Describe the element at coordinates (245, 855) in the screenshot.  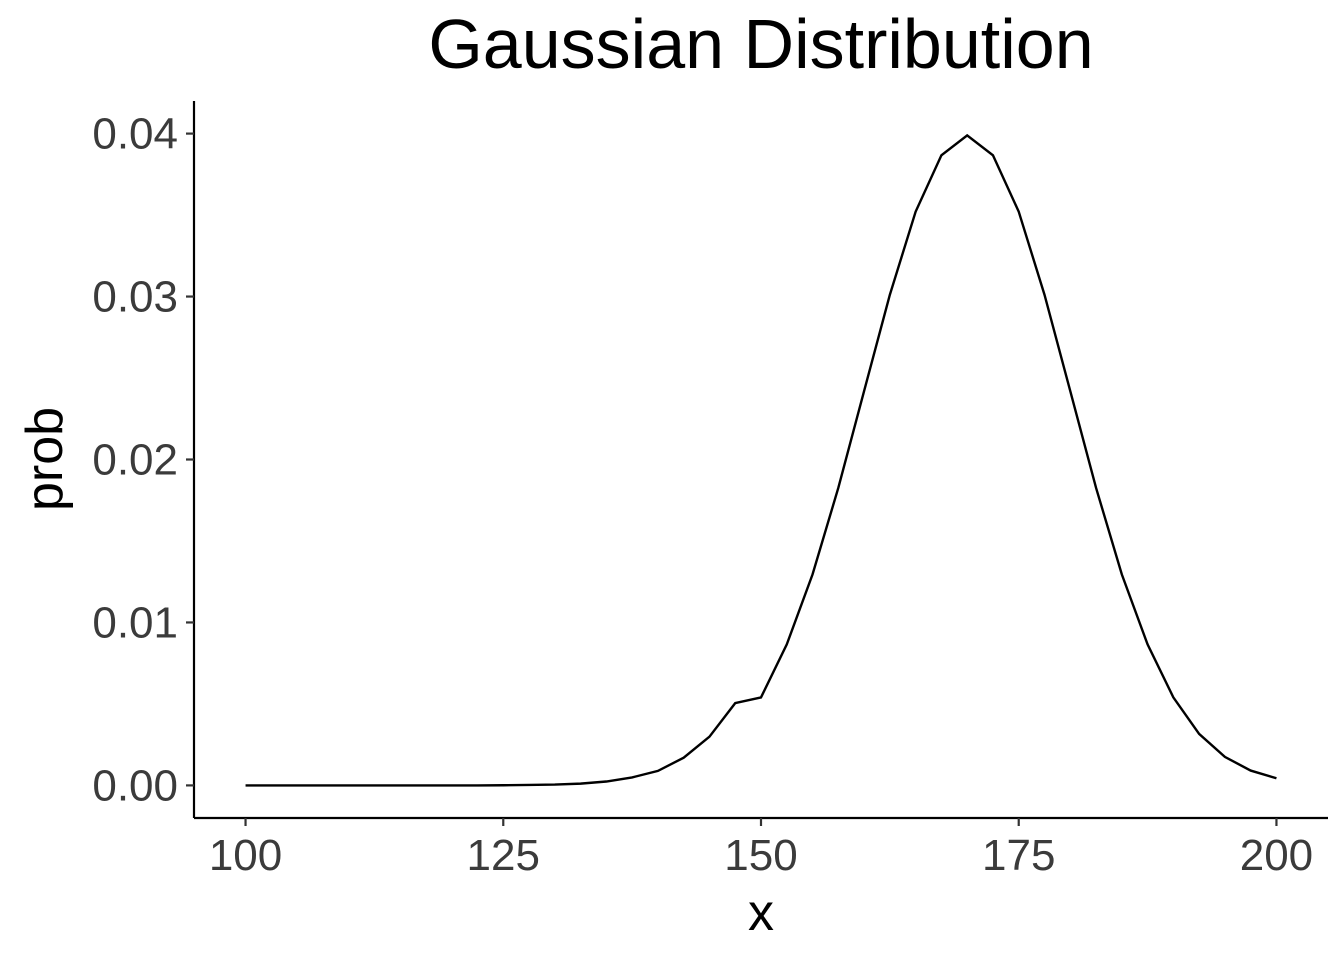
I see `x-tick-label: 100` at that location.